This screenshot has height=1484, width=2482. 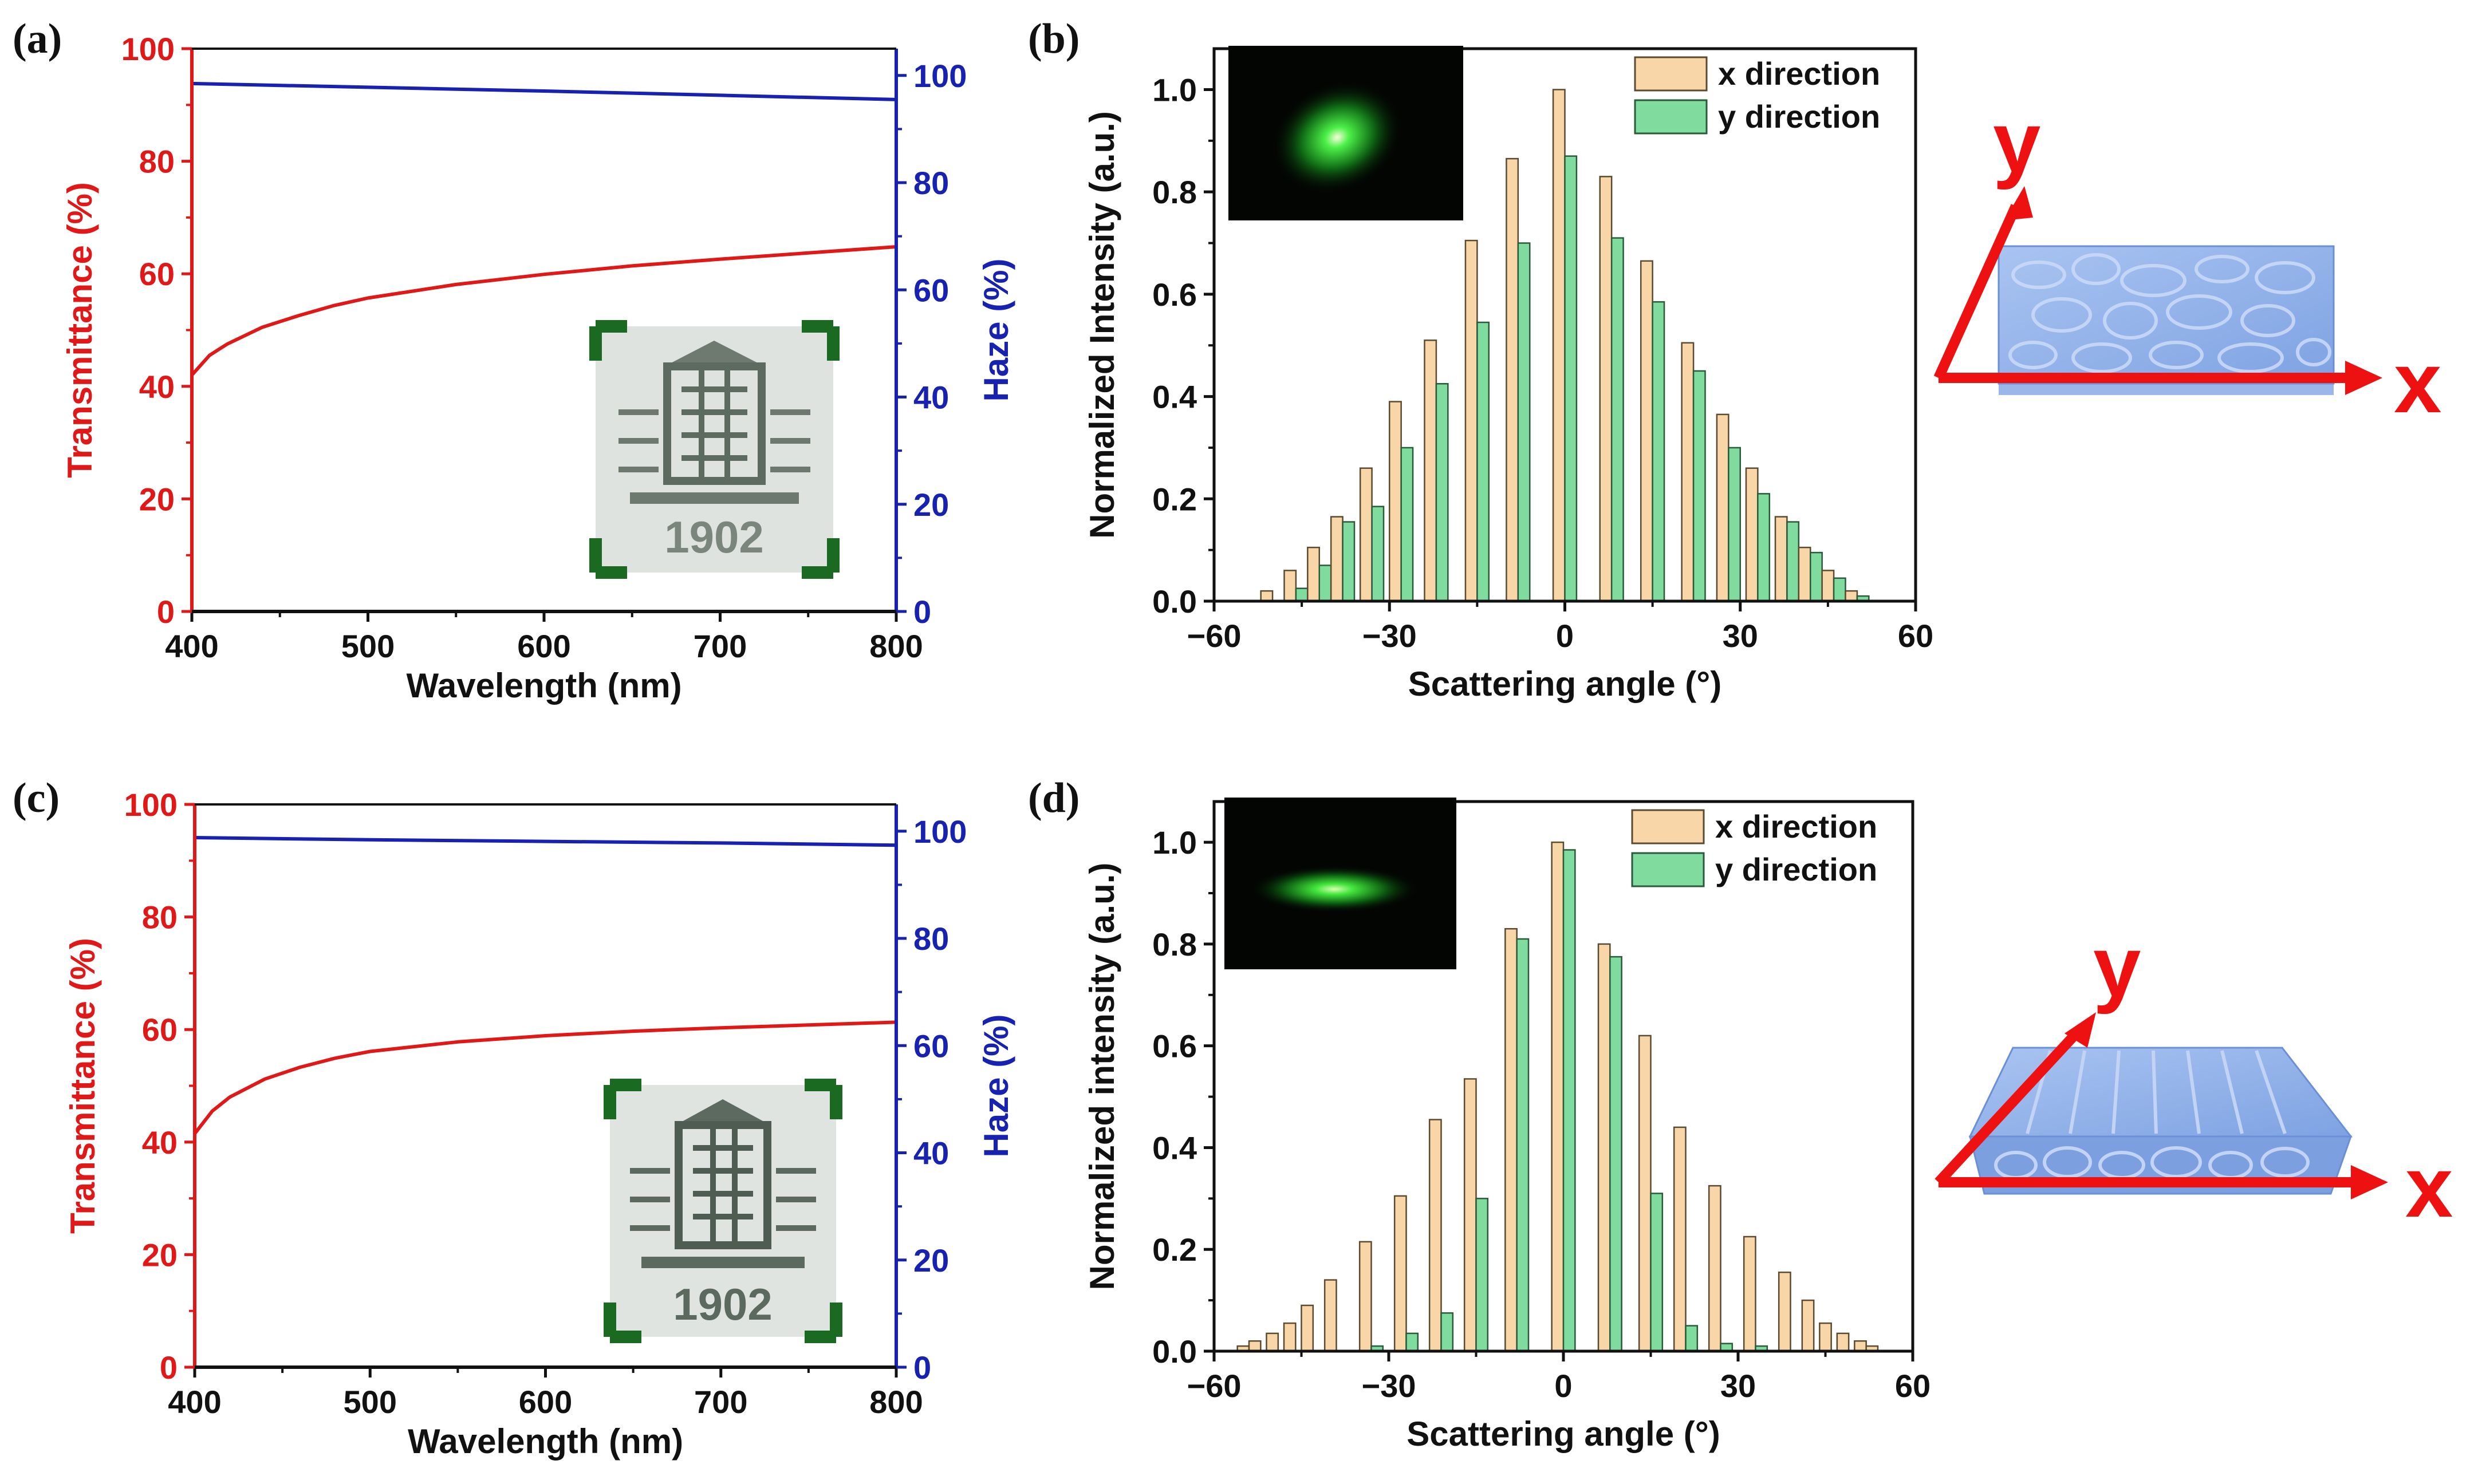 What do you see at coordinates (1174, 842) in the screenshot?
I see `y-tick-label: 1.0` at bounding box center [1174, 842].